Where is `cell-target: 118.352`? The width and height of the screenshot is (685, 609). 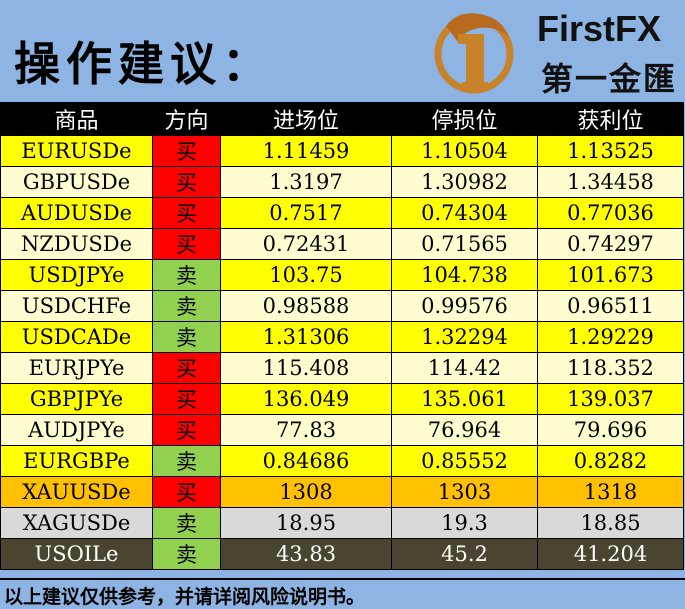
cell-target: 118.352 is located at coordinates (610, 368).